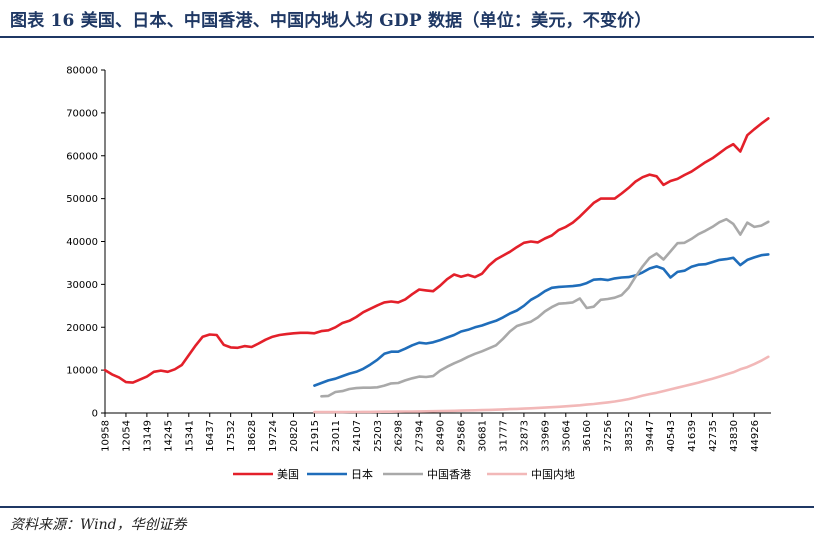 The image size is (814, 540). I want to click on series-line-日本, so click(541, 320).